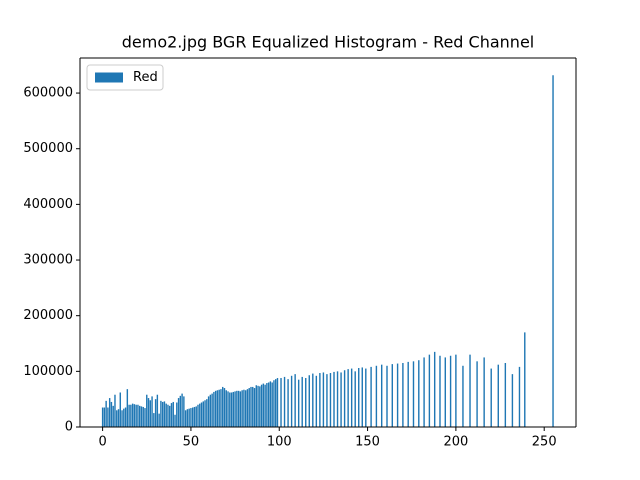  What do you see at coordinates (279, 442) in the screenshot?
I see `x-tick-label: 100` at bounding box center [279, 442].